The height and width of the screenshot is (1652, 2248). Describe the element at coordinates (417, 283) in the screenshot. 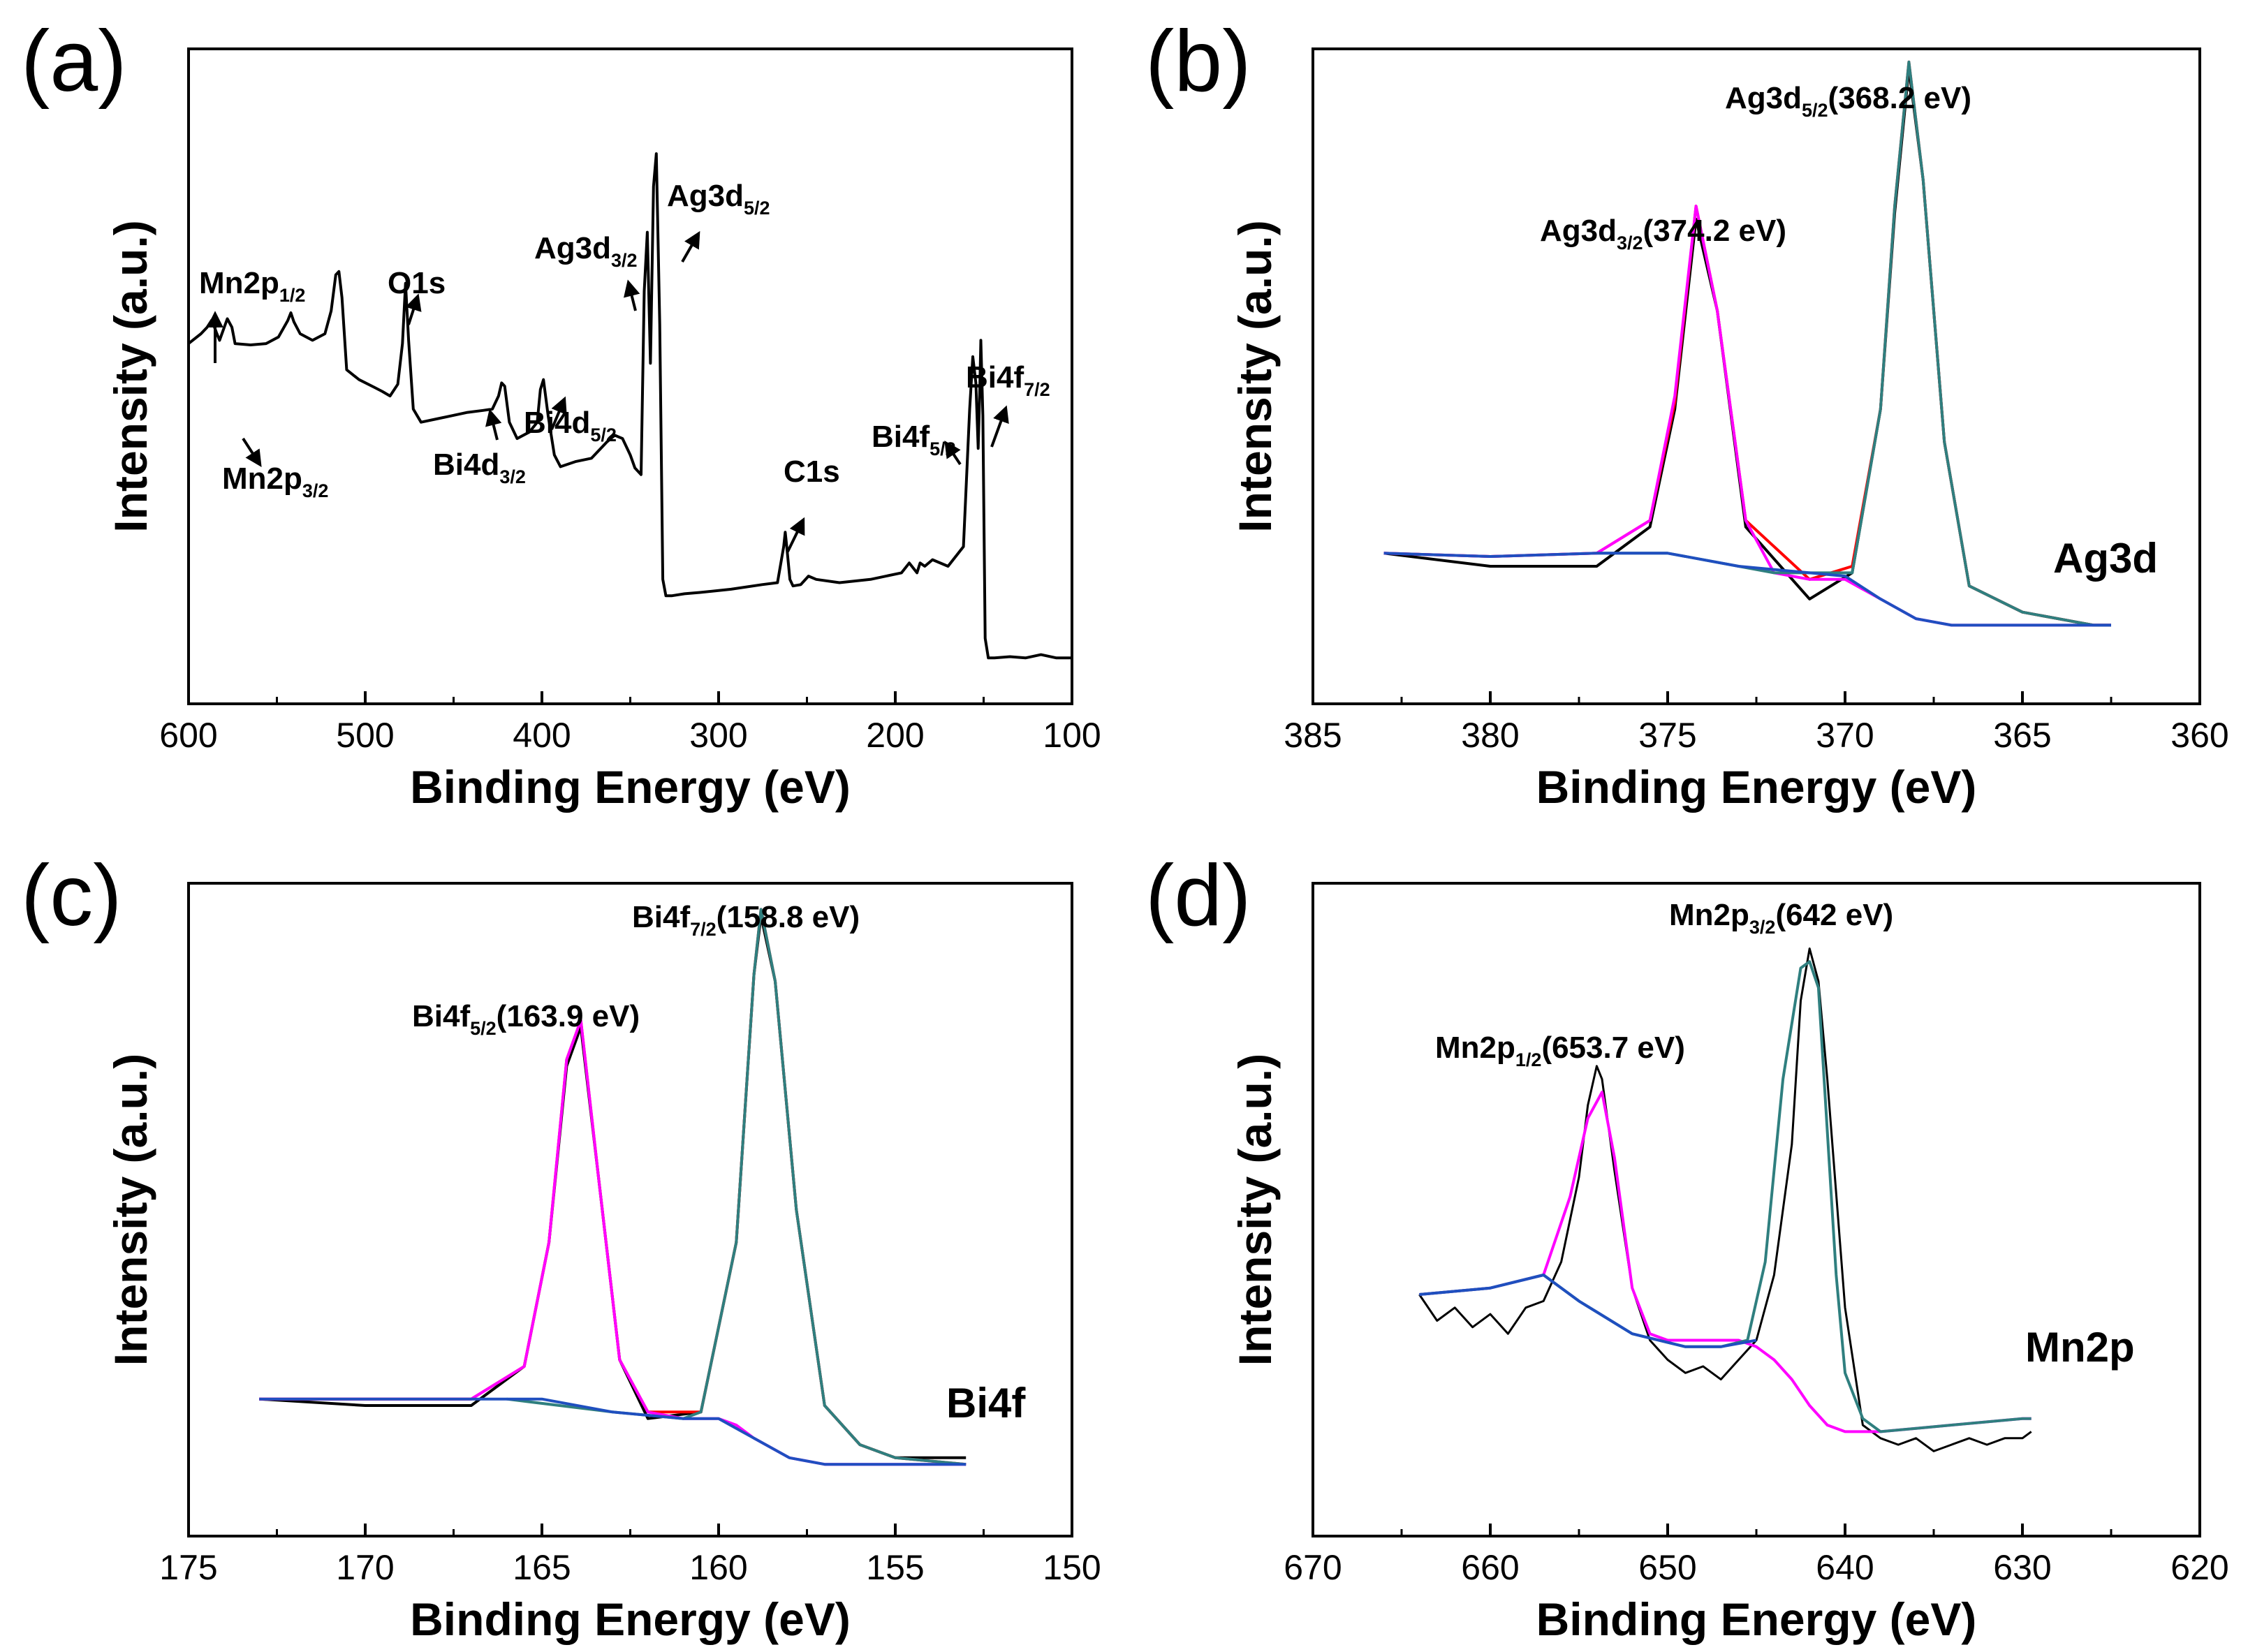

I see `peak-annotation: O1s` at that location.